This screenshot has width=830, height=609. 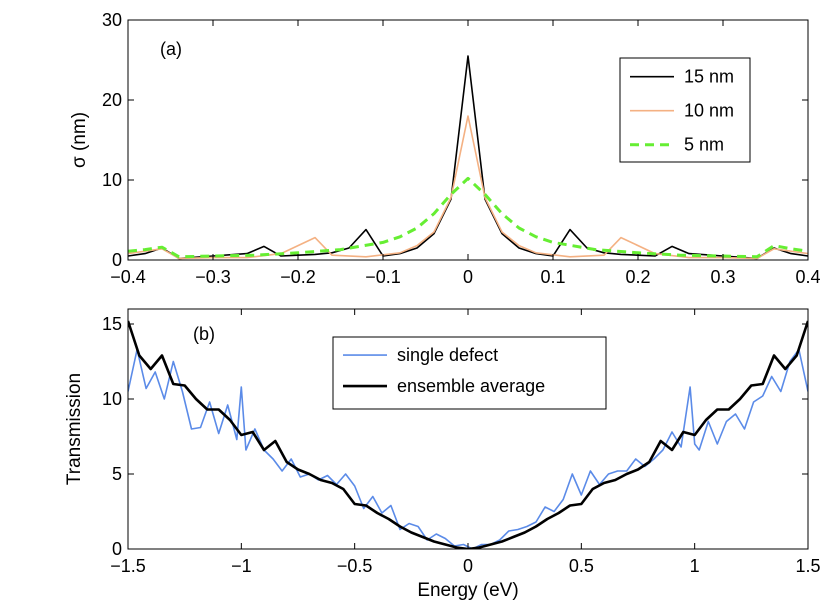 What do you see at coordinates (552, 277) in the screenshot?
I see `x-tick-label: 0.1` at bounding box center [552, 277].